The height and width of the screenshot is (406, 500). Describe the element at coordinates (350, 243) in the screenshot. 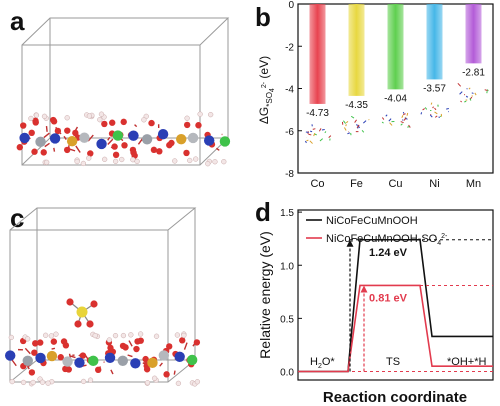

I see `barrier-arrow-head` at that location.